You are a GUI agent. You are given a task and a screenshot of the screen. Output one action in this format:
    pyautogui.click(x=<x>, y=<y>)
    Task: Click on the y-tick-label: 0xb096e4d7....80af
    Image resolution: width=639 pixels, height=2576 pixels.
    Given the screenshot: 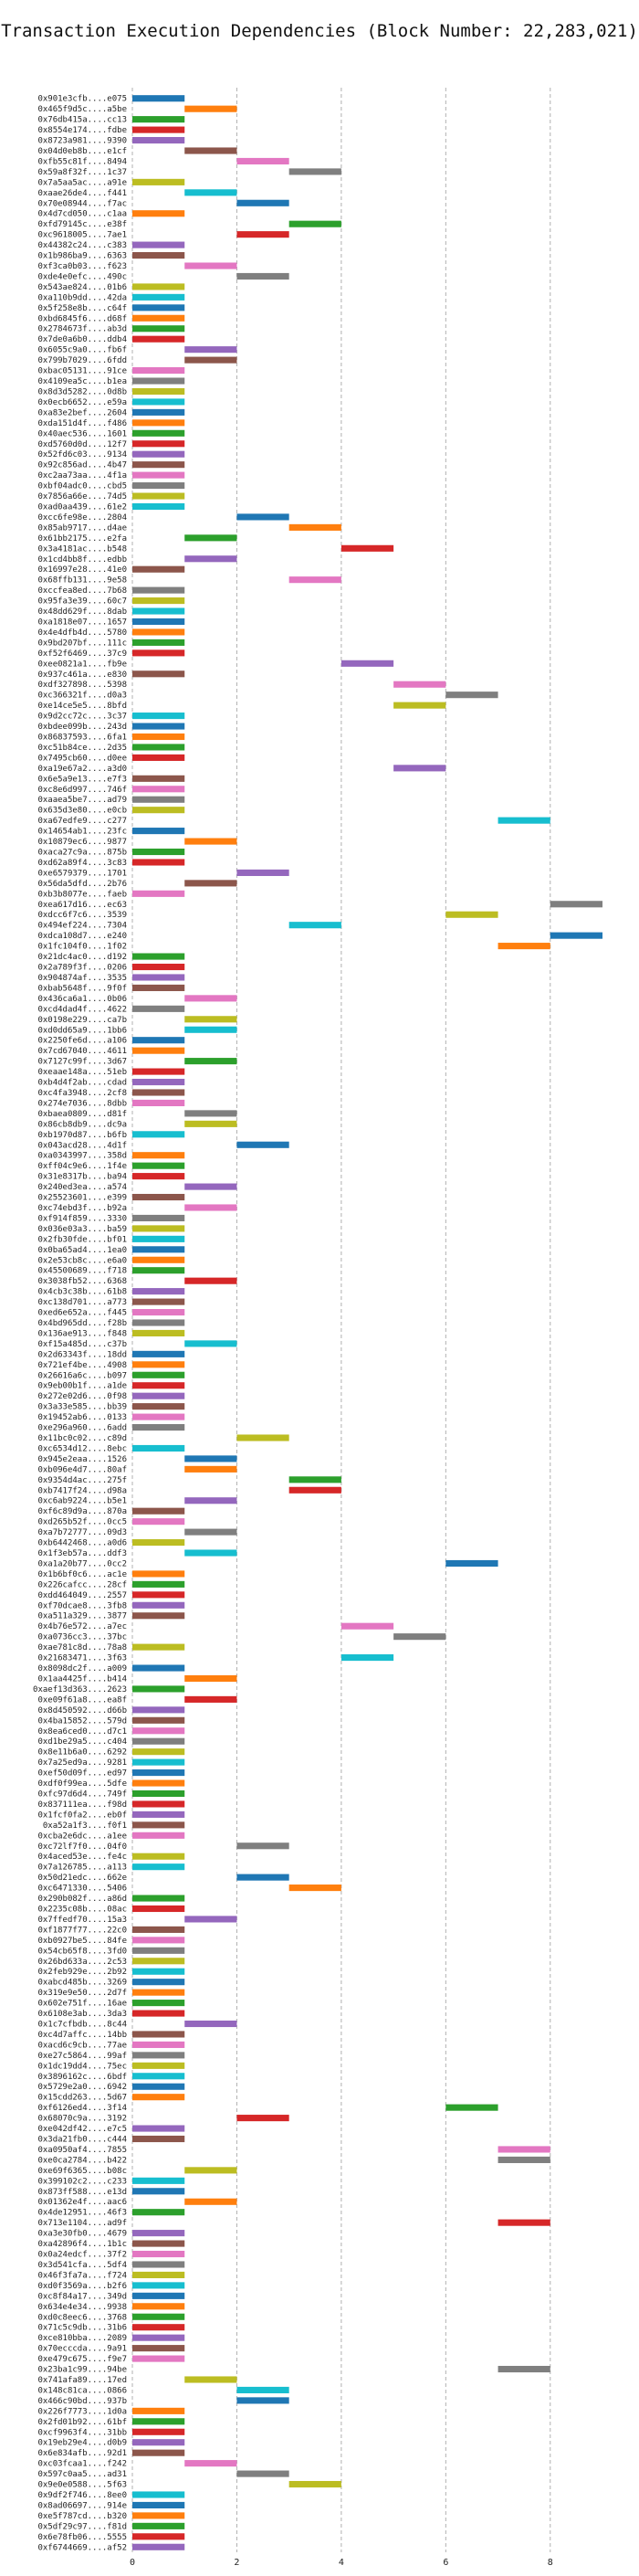 What is the action you would take?
    pyautogui.click(x=82, y=1469)
    